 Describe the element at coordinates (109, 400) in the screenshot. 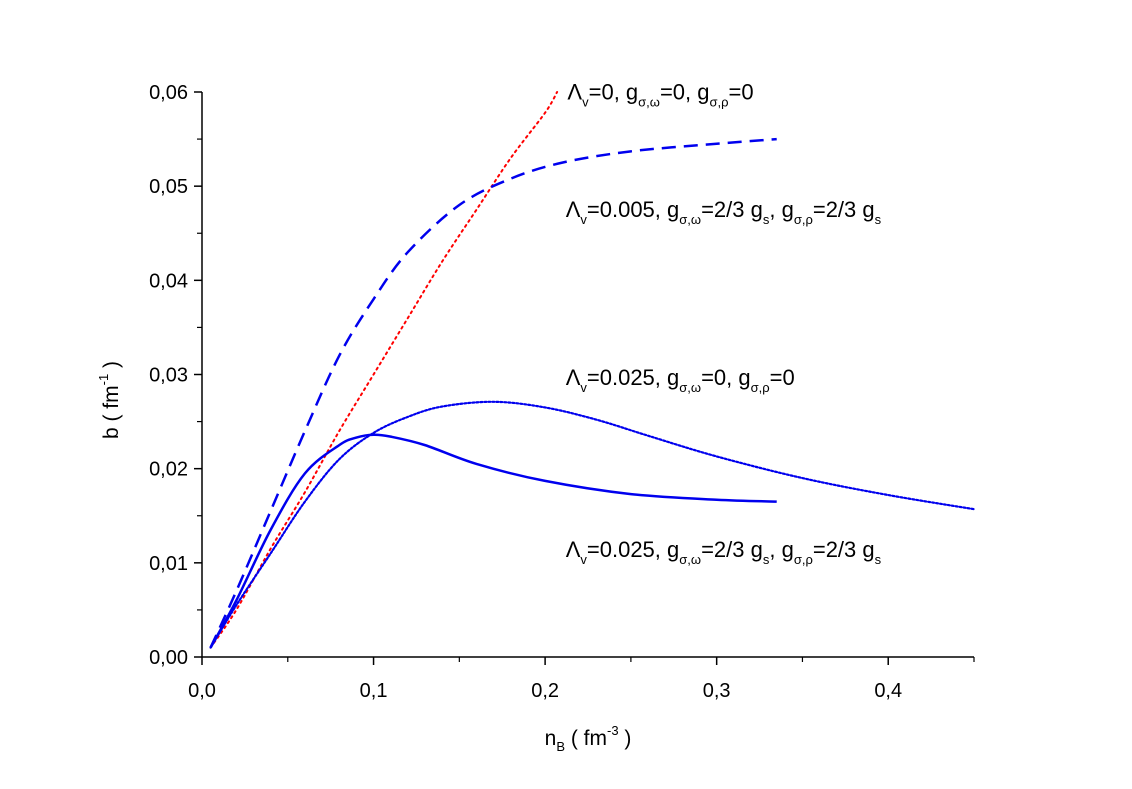

I see `y-axis-label: b ( fm-1 )` at that location.